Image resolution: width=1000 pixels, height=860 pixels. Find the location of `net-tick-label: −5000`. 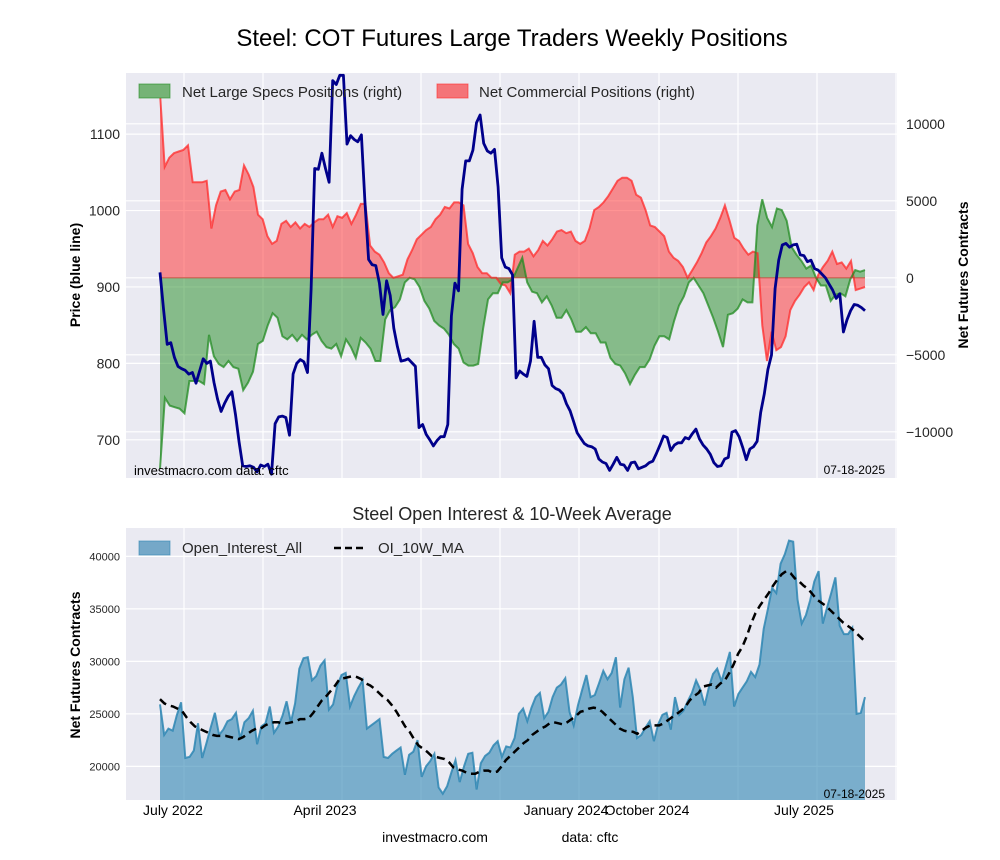

net-tick-label: −5000 is located at coordinates (926, 355).